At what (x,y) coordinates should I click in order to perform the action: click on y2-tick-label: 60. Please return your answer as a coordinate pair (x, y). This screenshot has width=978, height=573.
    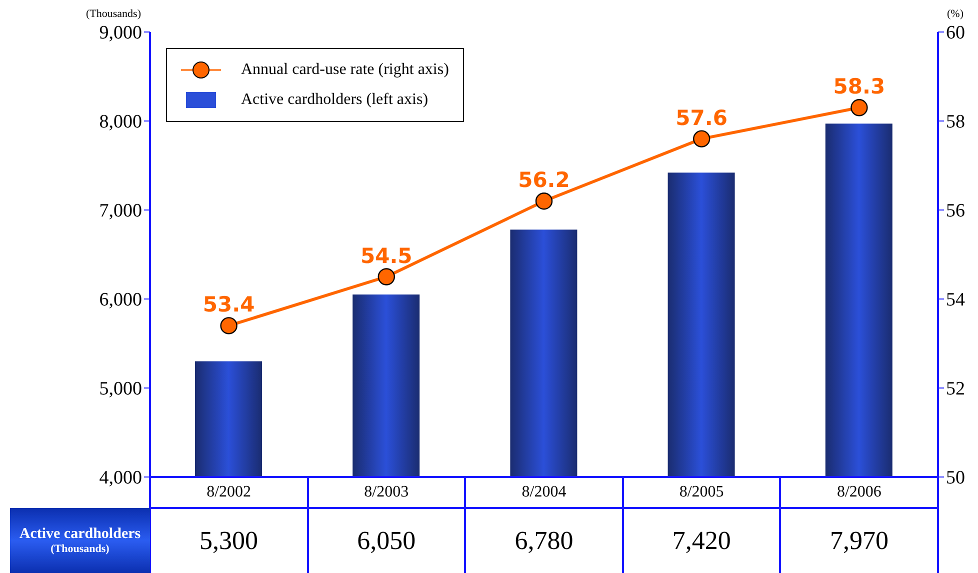
    Looking at the image, I should click on (955, 33).